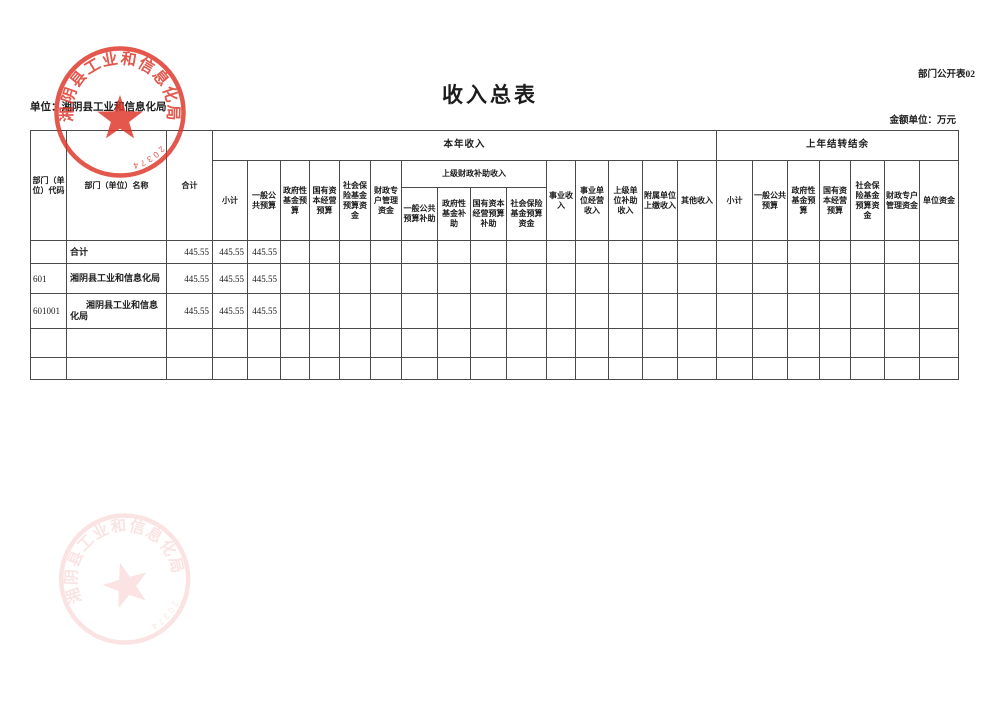  Describe the element at coordinates (48, 278) in the screenshot. I see `cell-dept-code: 601` at that location.